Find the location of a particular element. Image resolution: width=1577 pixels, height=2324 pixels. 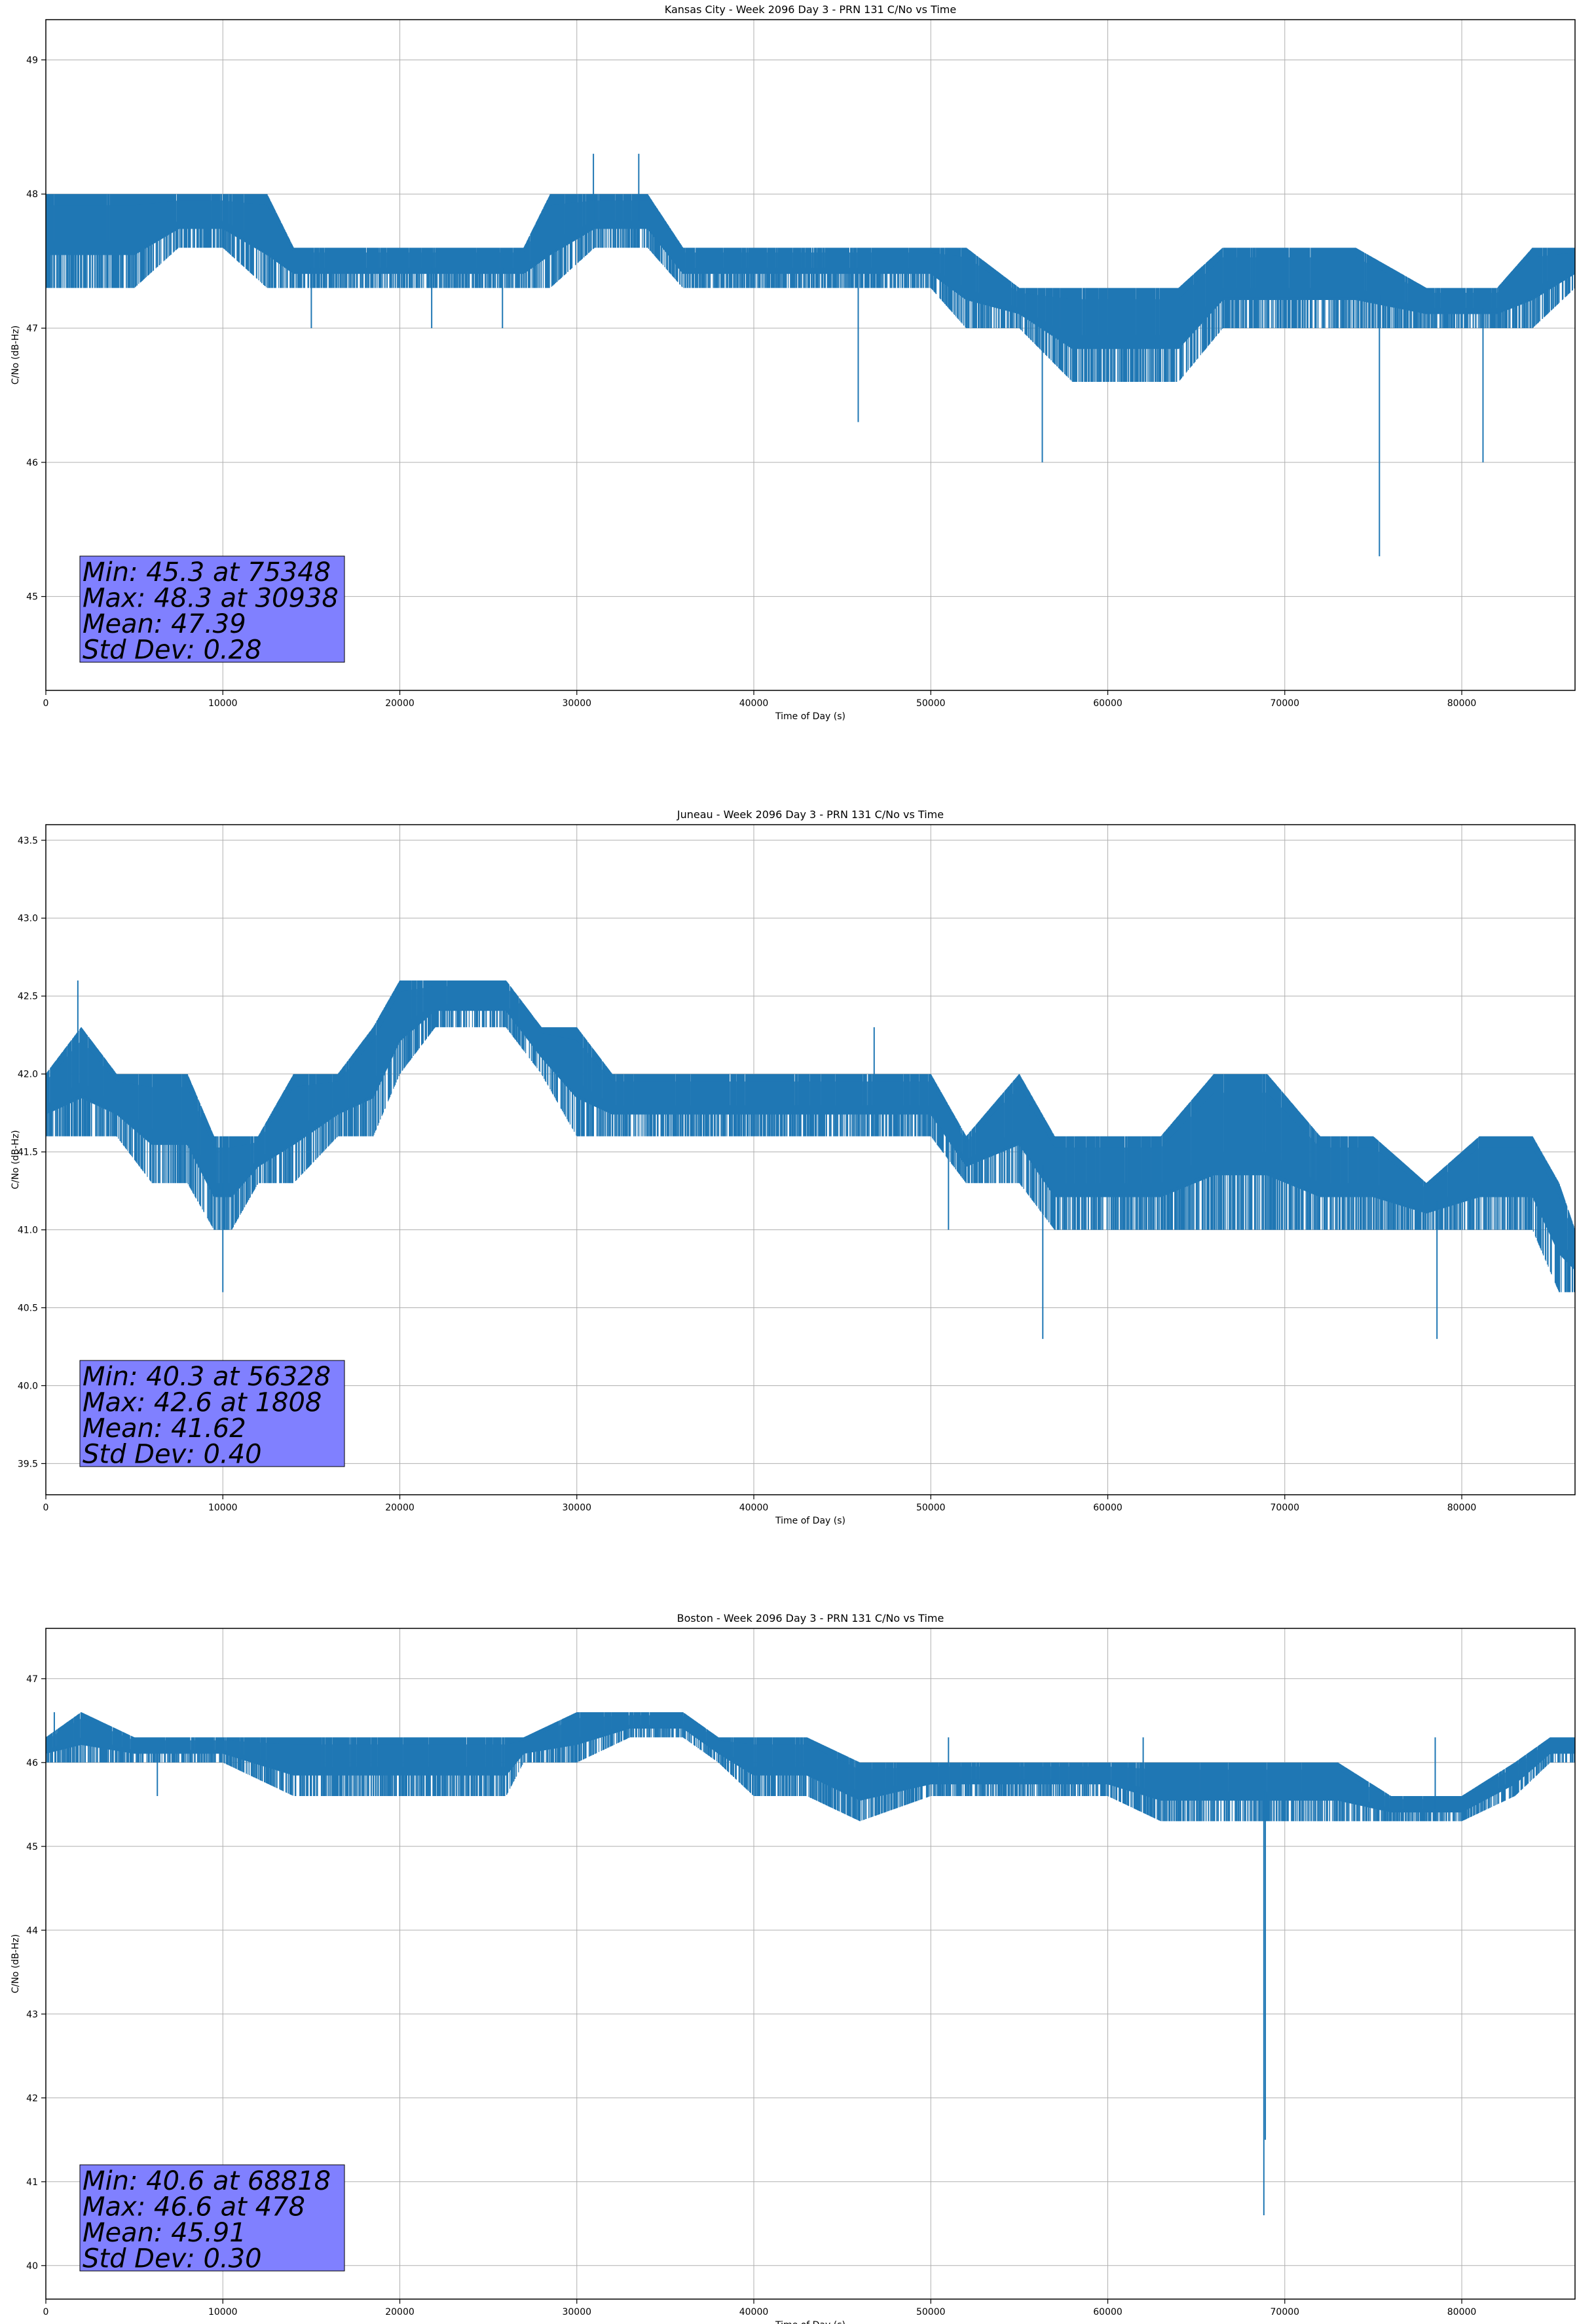

stats-line: Mean: 41.62 is located at coordinates (164, 1429).